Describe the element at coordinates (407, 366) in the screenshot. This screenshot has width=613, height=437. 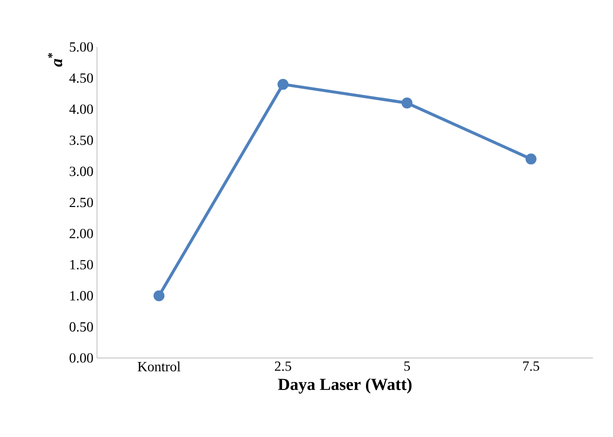
I see `x-tick-label: 5` at that location.